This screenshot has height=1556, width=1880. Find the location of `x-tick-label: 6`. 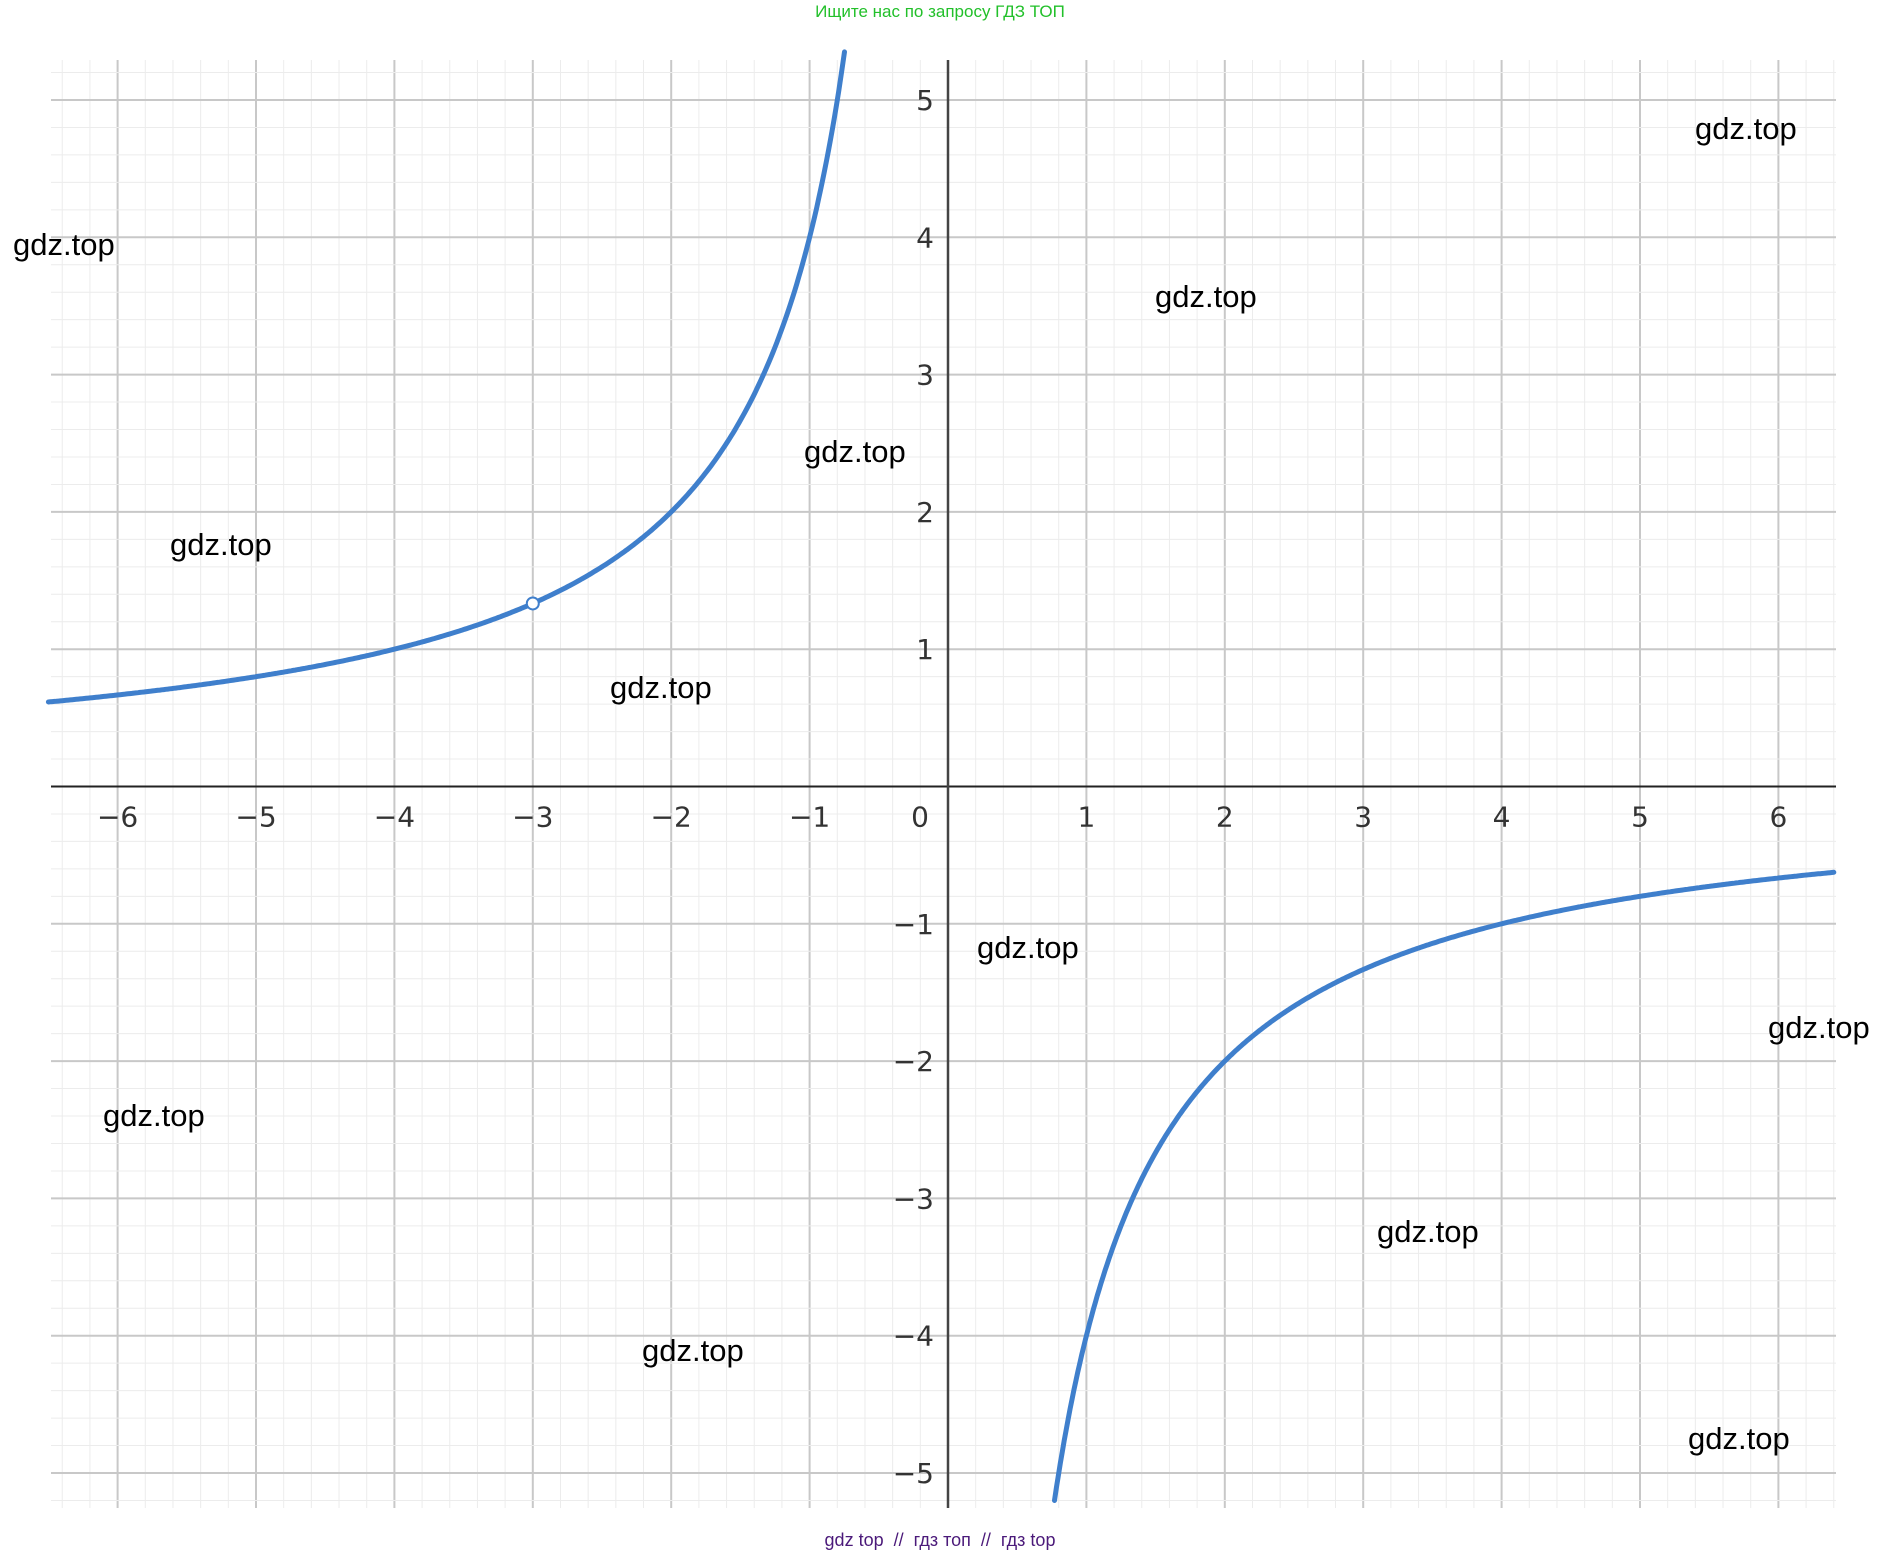

x-tick-label: 6 is located at coordinates (1778, 817).